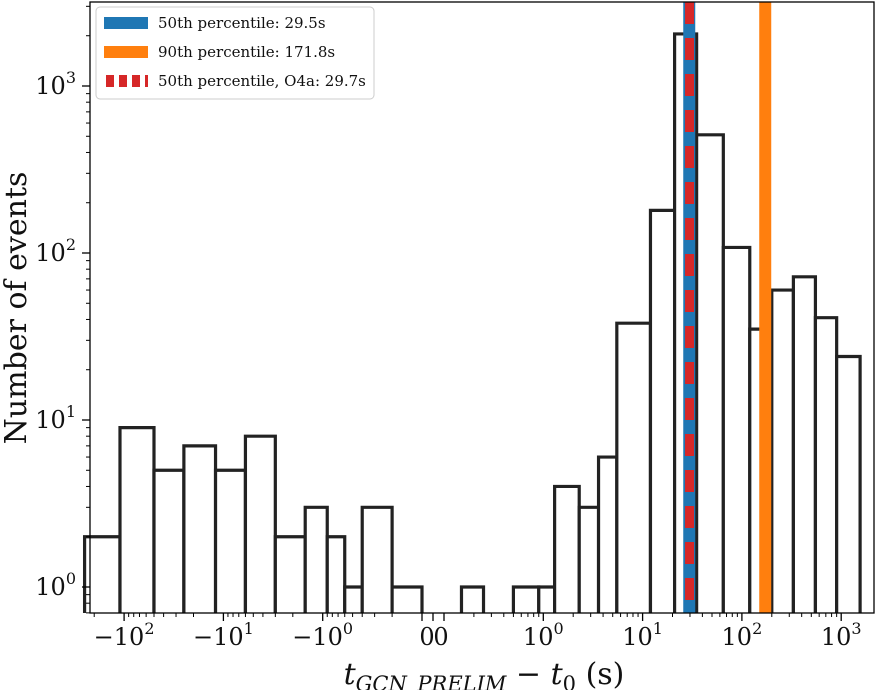  Describe the element at coordinates (322, 635) in the screenshot. I see `x-tick-label: −100` at that location.